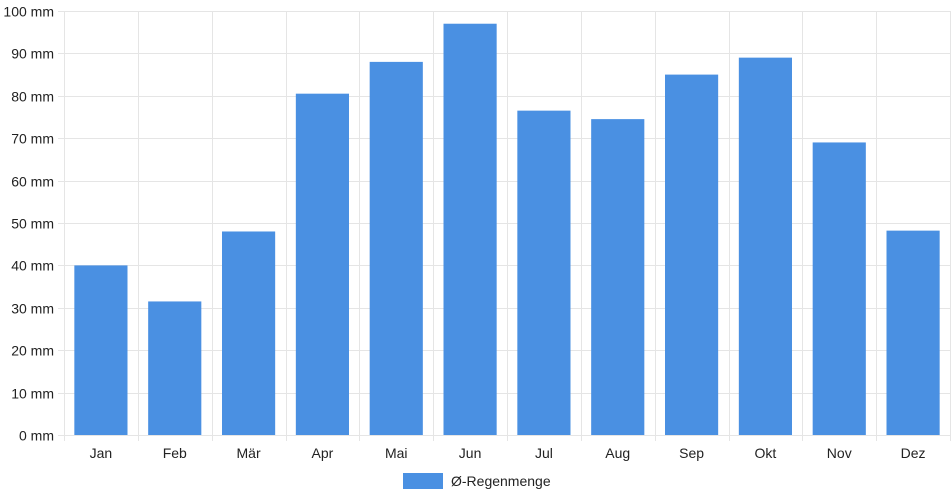 The width and height of the screenshot is (952, 500). What do you see at coordinates (32, 394) in the screenshot?
I see `y-tick-label: 10 mm` at bounding box center [32, 394].